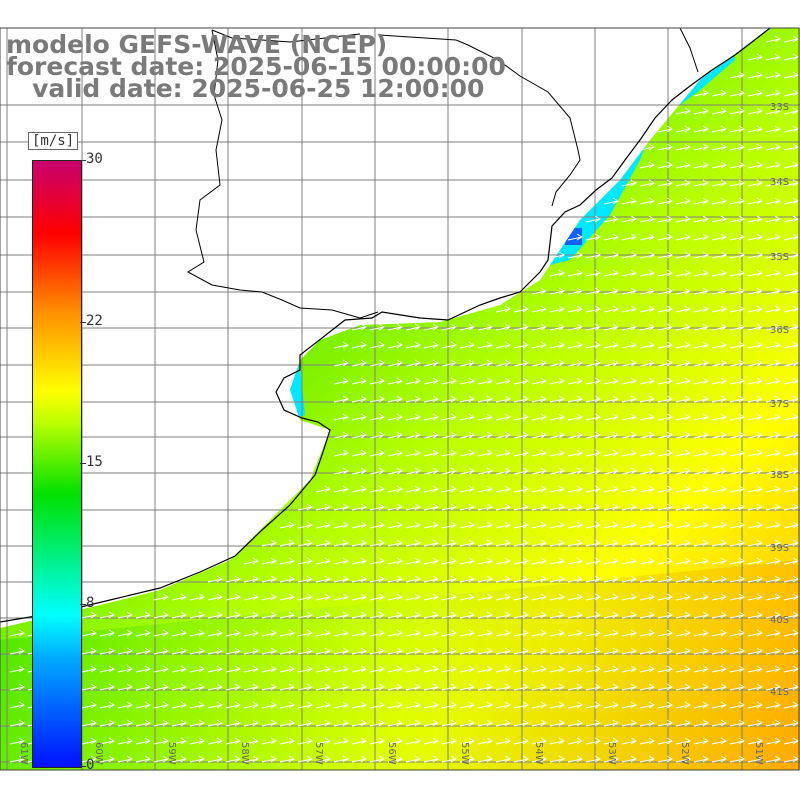 The image size is (800, 800). Describe the element at coordinates (83, 766) in the screenshot. I see `colorbar-tick` at that location.